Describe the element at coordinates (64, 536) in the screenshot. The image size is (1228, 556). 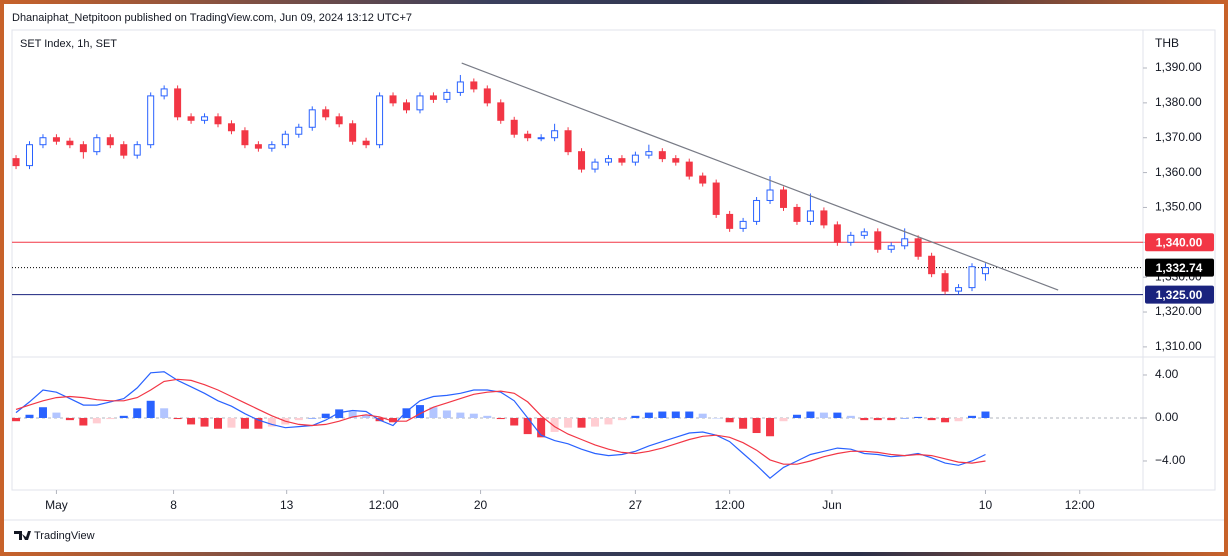
I see `footer-brand: TradingView` at that location.